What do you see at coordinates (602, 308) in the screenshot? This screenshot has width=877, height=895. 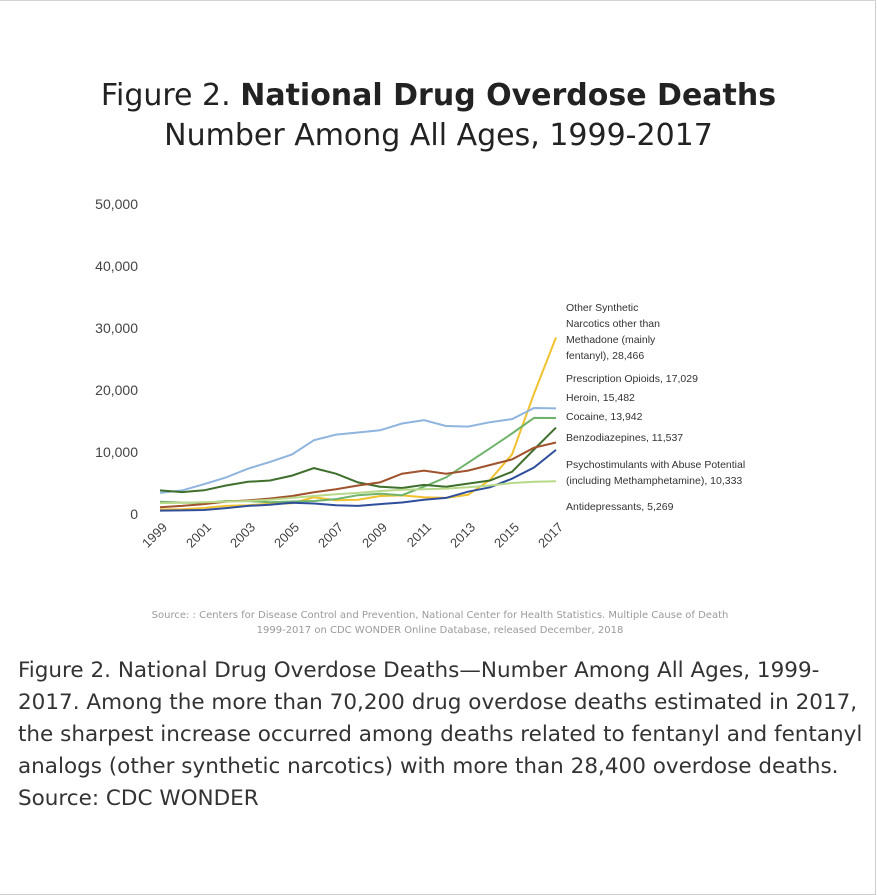 I see `series-label: Other Synthetic` at bounding box center [602, 308].